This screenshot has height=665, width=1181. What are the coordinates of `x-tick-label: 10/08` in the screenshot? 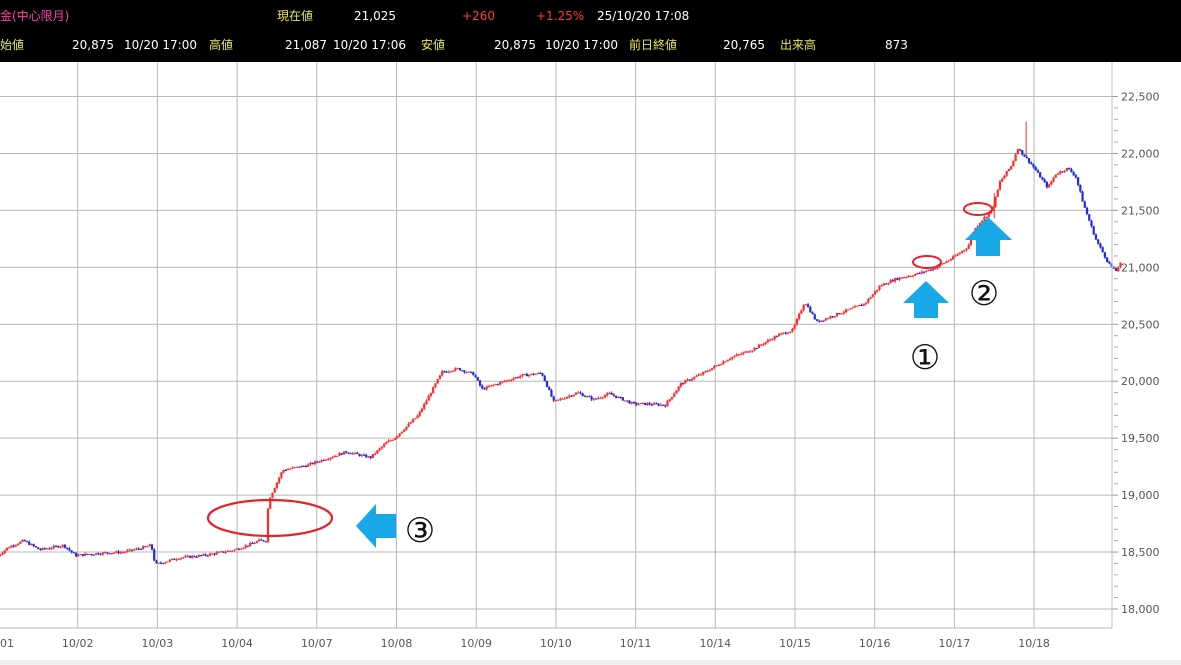 It's located at (397, 643).